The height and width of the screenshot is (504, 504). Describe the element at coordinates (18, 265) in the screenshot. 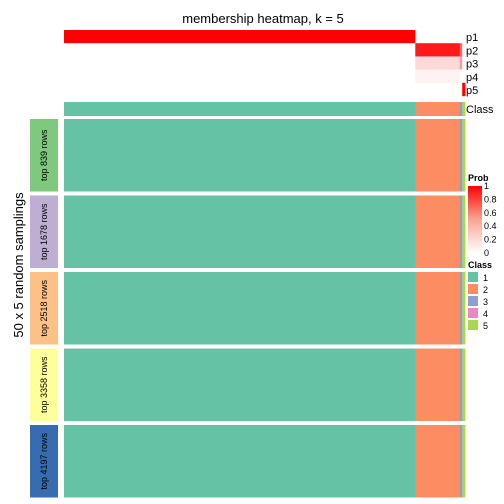

I see `y-axis-label: 50 x 5 random samplings` at that location.